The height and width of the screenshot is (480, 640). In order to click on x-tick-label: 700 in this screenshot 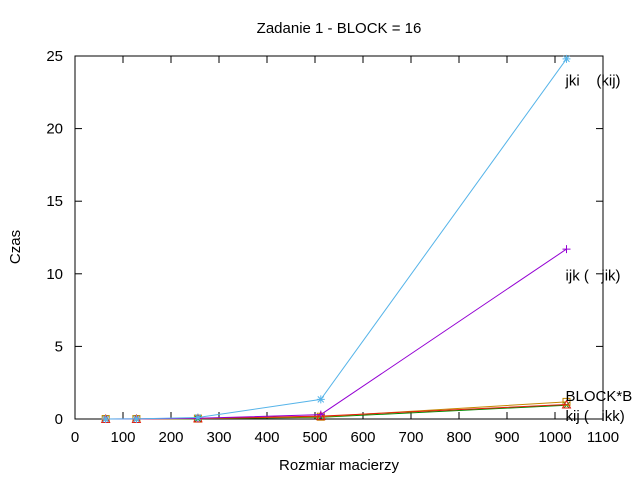, I will do `click(410, 437)`.